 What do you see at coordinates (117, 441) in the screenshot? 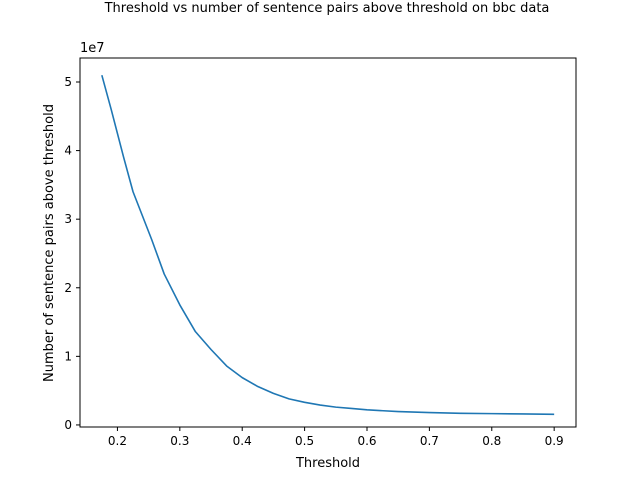
I see `x-tick-label: 0.2` at bounding box center [117, 441].